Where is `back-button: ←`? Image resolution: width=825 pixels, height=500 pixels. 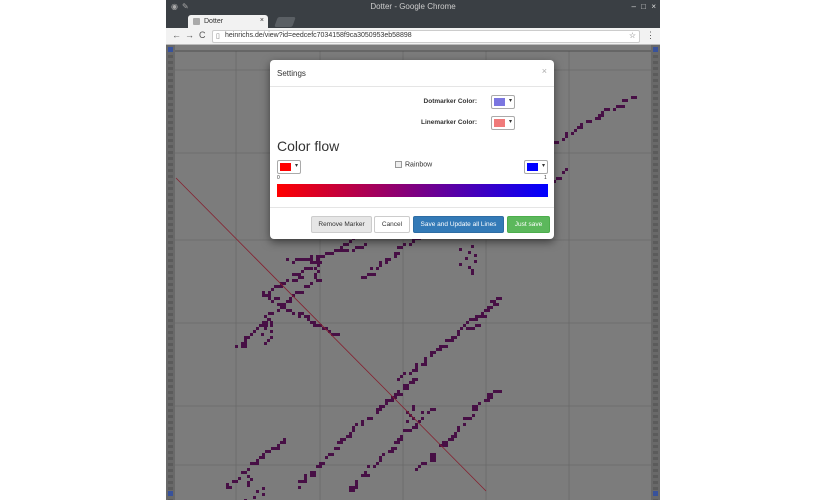 back-button: ← is located at coordinates (176, 35).